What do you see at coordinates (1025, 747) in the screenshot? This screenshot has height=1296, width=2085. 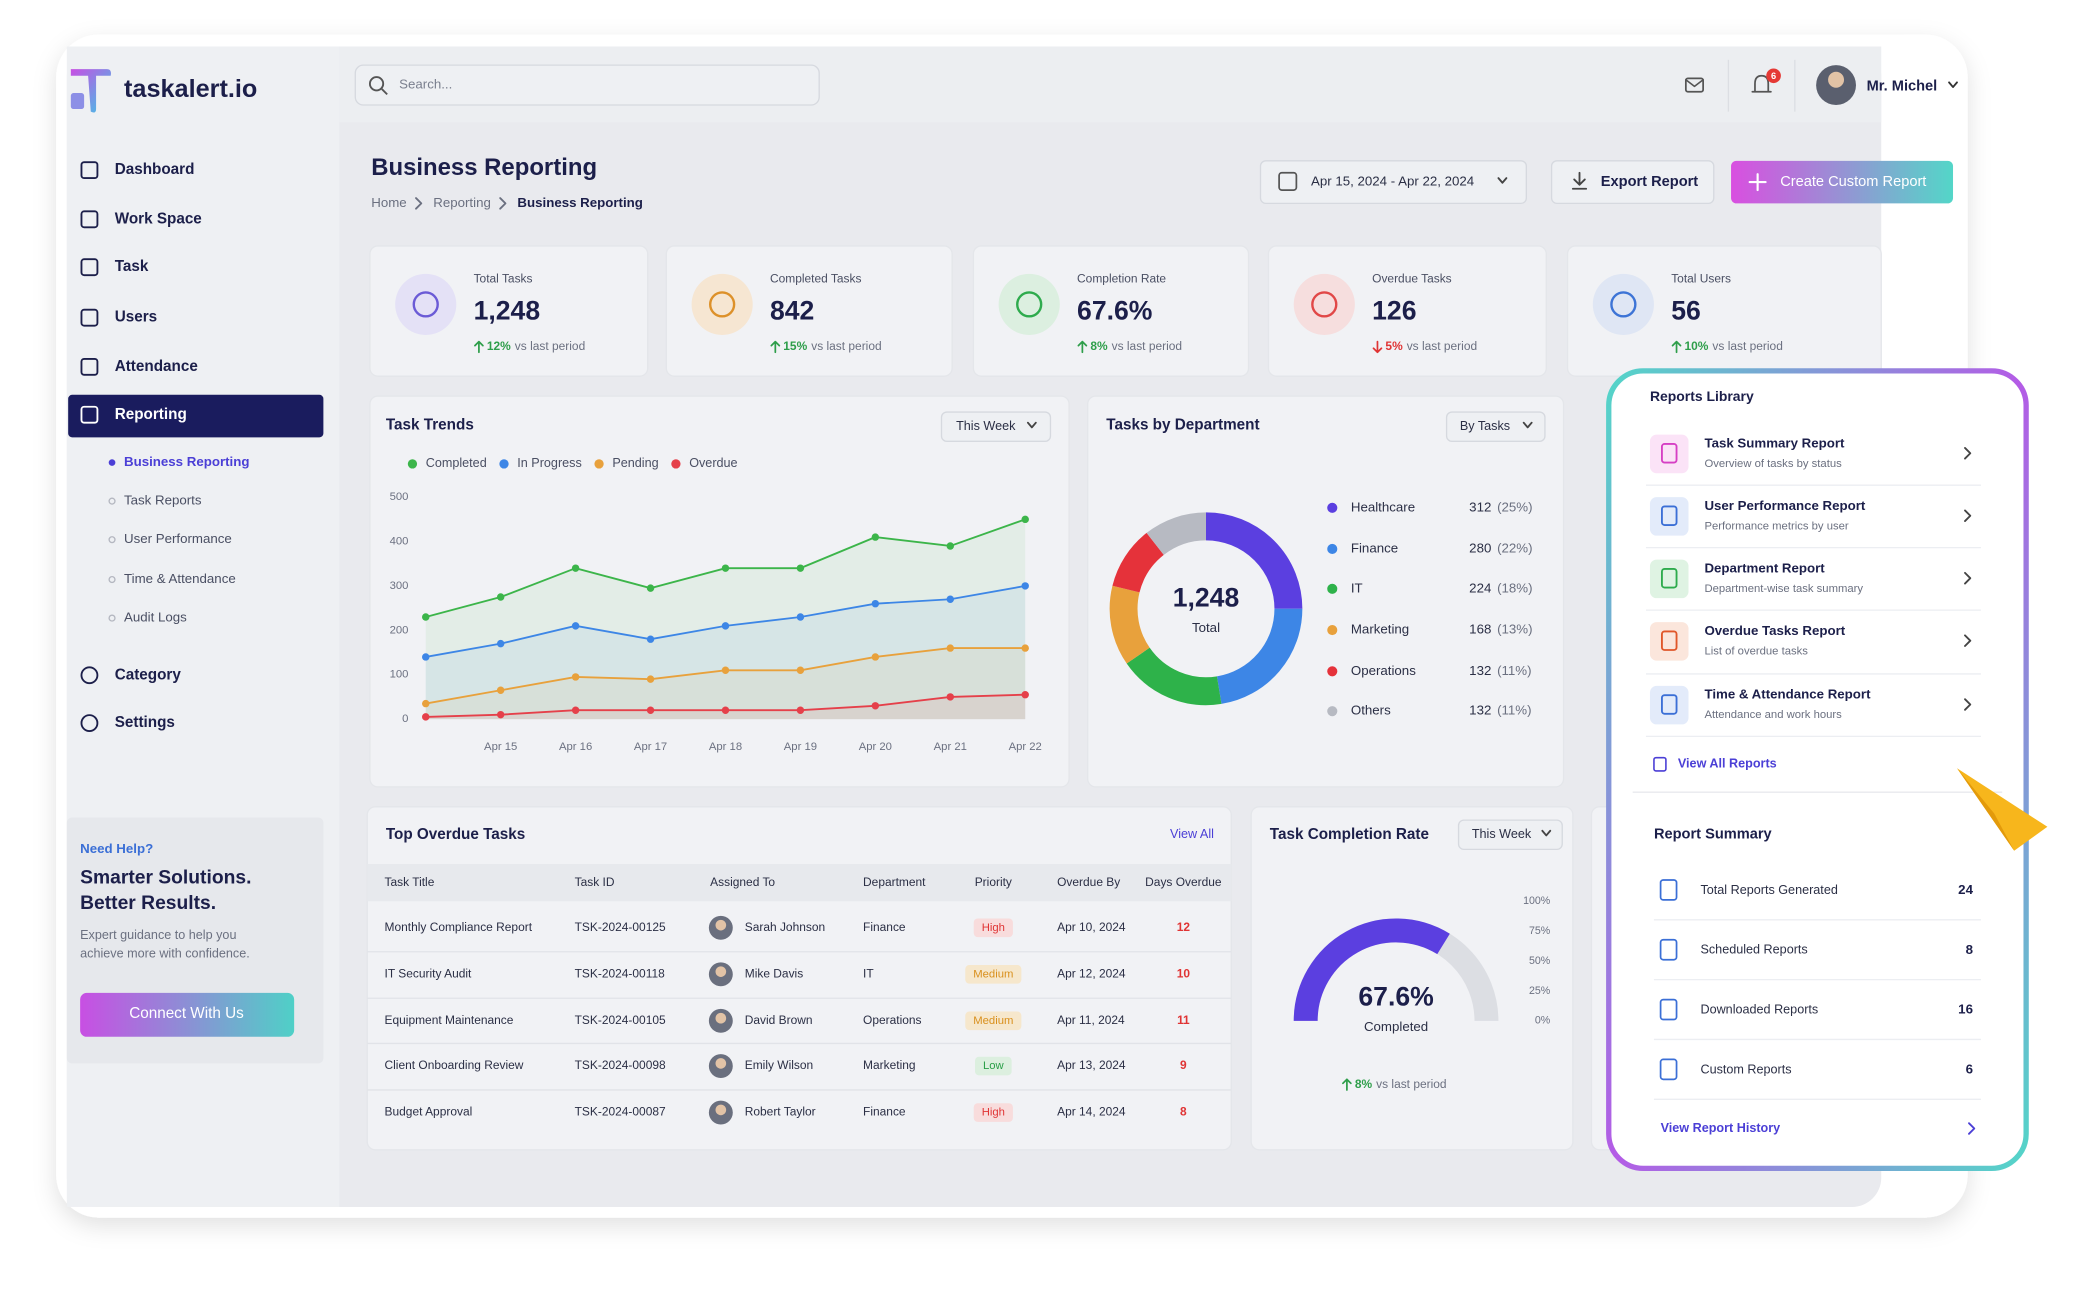 I see `x-tick-label: Apr 22` at bounding box center [1025, 747].